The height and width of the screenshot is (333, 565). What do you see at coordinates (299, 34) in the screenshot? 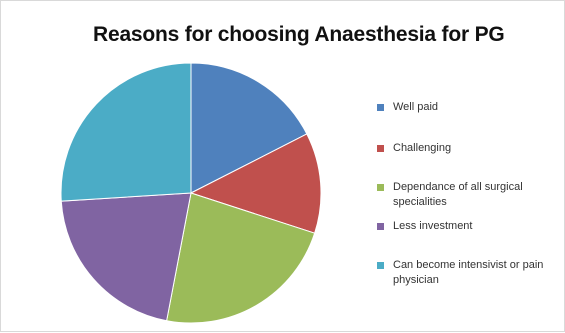
I see `chart-title: Reasons for choosing Anaesthesia for PG` at bounding box center [299, 34].